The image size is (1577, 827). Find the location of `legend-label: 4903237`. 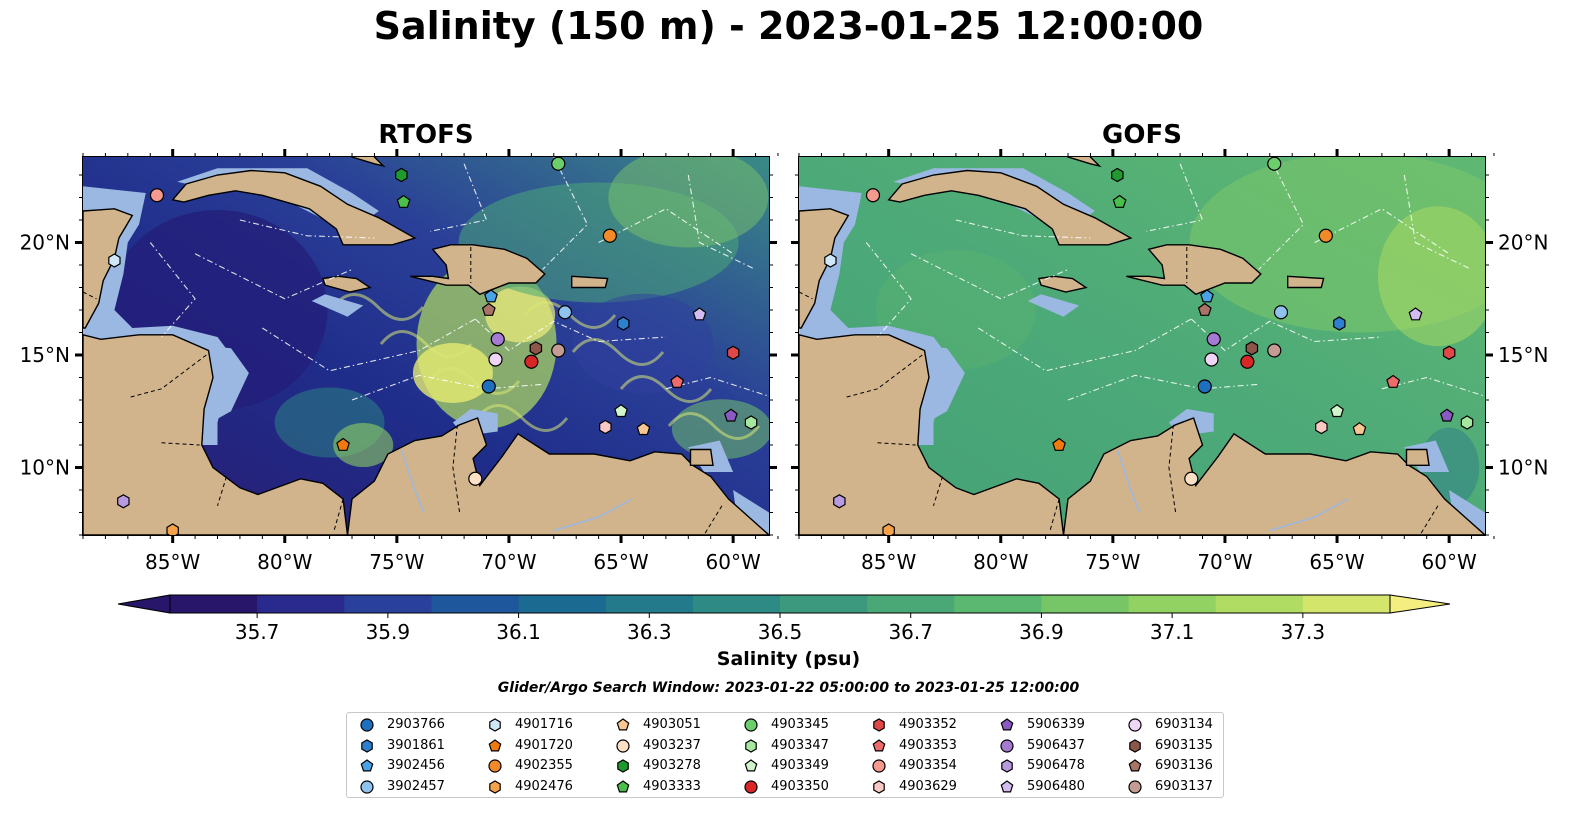

legend-label: 4903237 is located at coordinates (672, 745).